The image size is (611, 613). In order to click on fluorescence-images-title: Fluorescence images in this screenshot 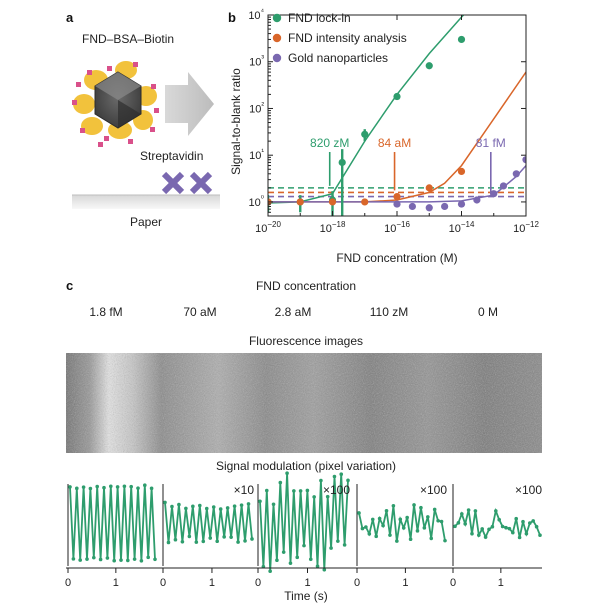, I will do `click(306, 341)`.